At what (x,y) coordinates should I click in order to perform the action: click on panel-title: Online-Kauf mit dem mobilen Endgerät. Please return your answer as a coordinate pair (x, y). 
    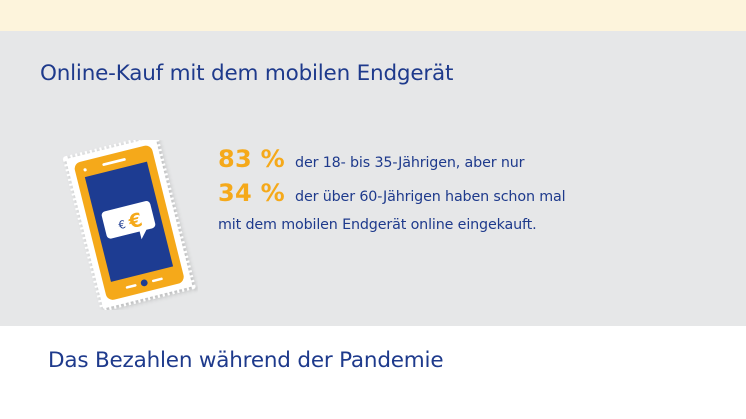
    Looking at the image, I should click on (247, 73).